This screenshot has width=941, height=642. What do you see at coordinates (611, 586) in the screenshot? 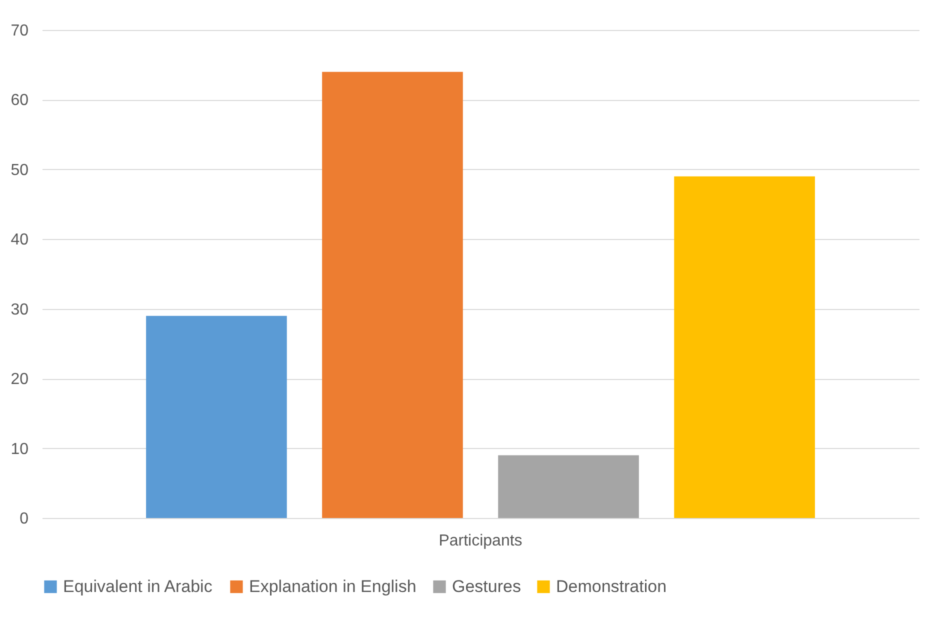
I see `legend-label: Demonstration` at bounding box center [611, 586].